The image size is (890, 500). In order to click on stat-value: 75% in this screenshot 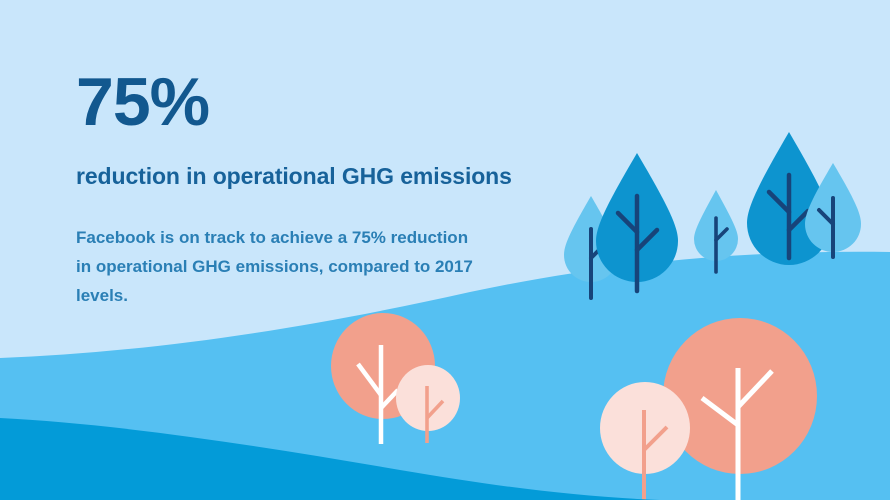, I will do `click(143, 102)`.